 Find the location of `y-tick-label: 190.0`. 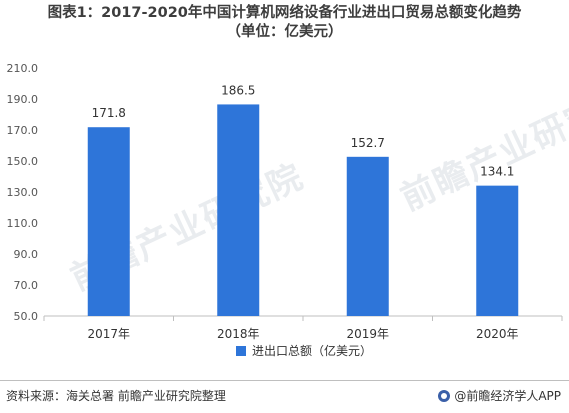

y-tick-label: 190.0 is located at coordinates (23, 99).